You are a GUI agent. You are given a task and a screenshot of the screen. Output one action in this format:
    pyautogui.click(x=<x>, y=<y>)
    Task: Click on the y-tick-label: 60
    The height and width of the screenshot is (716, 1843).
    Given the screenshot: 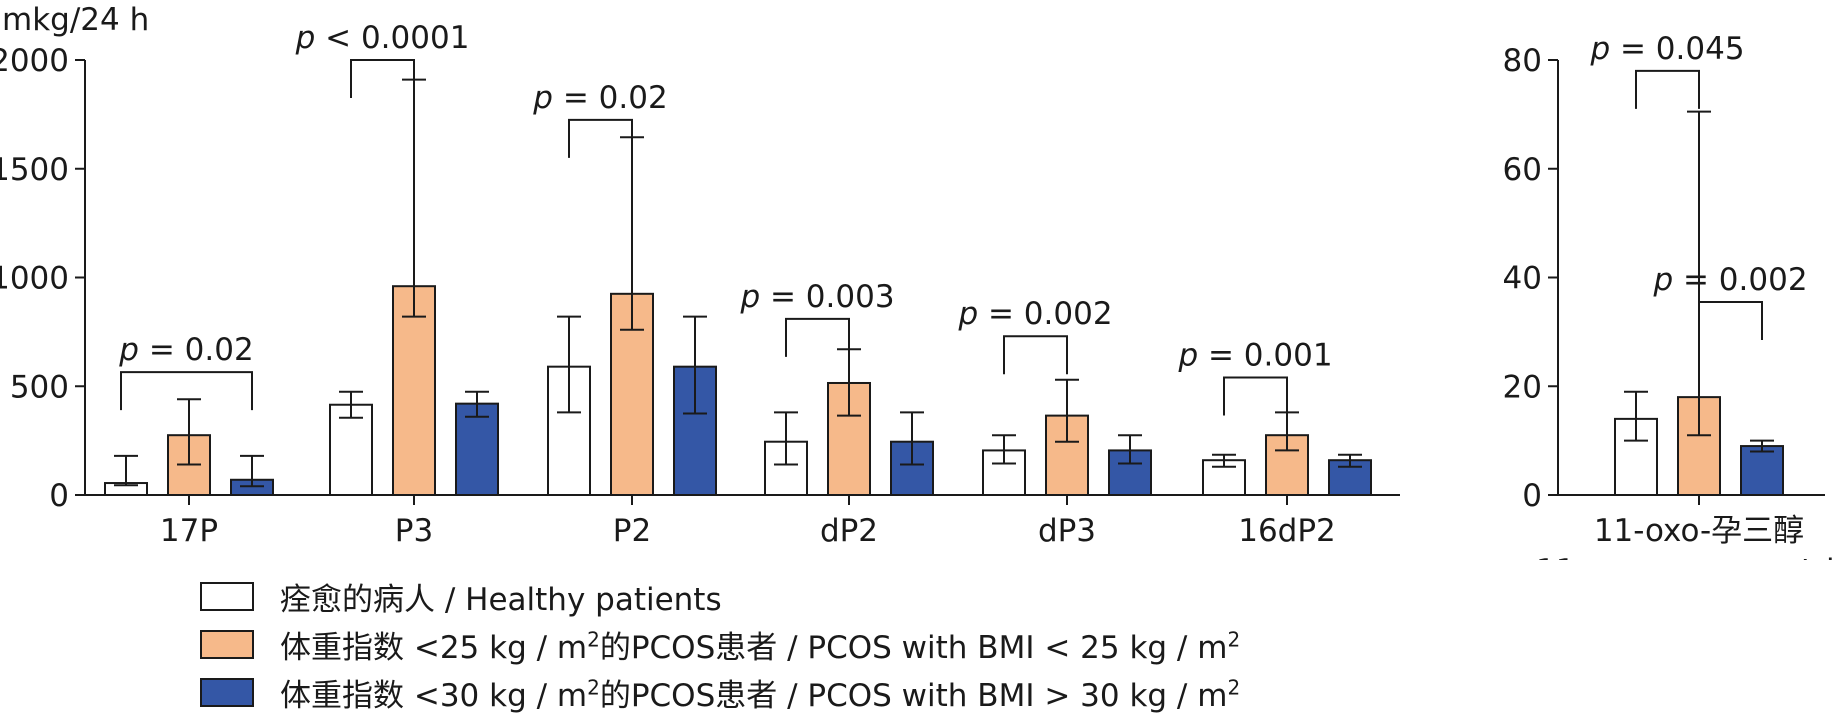 What is the action you would take?
    pyautogui.click(x=1522, y=170)
    